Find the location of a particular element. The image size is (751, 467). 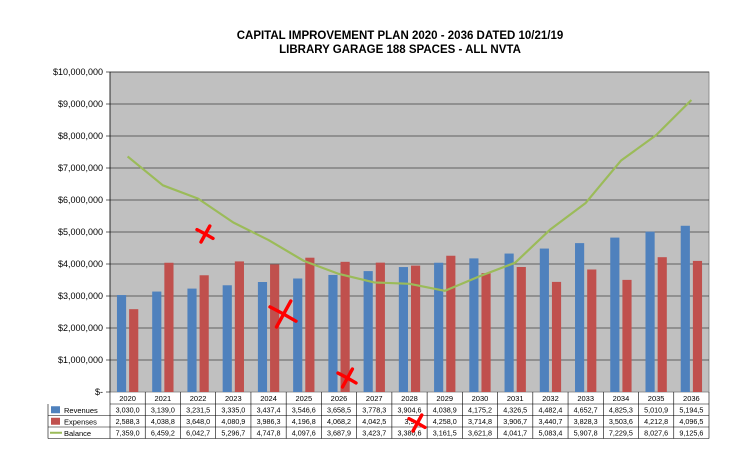

data-label-revenues-2035: 5,010,9 is located at coordinates (656, 409).